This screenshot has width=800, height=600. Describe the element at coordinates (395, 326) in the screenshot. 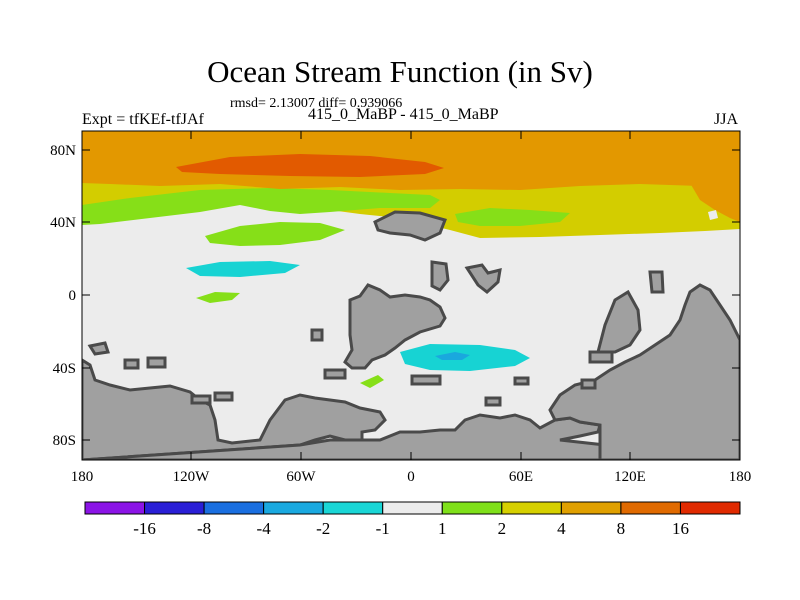

I see `land-africa` at that location.